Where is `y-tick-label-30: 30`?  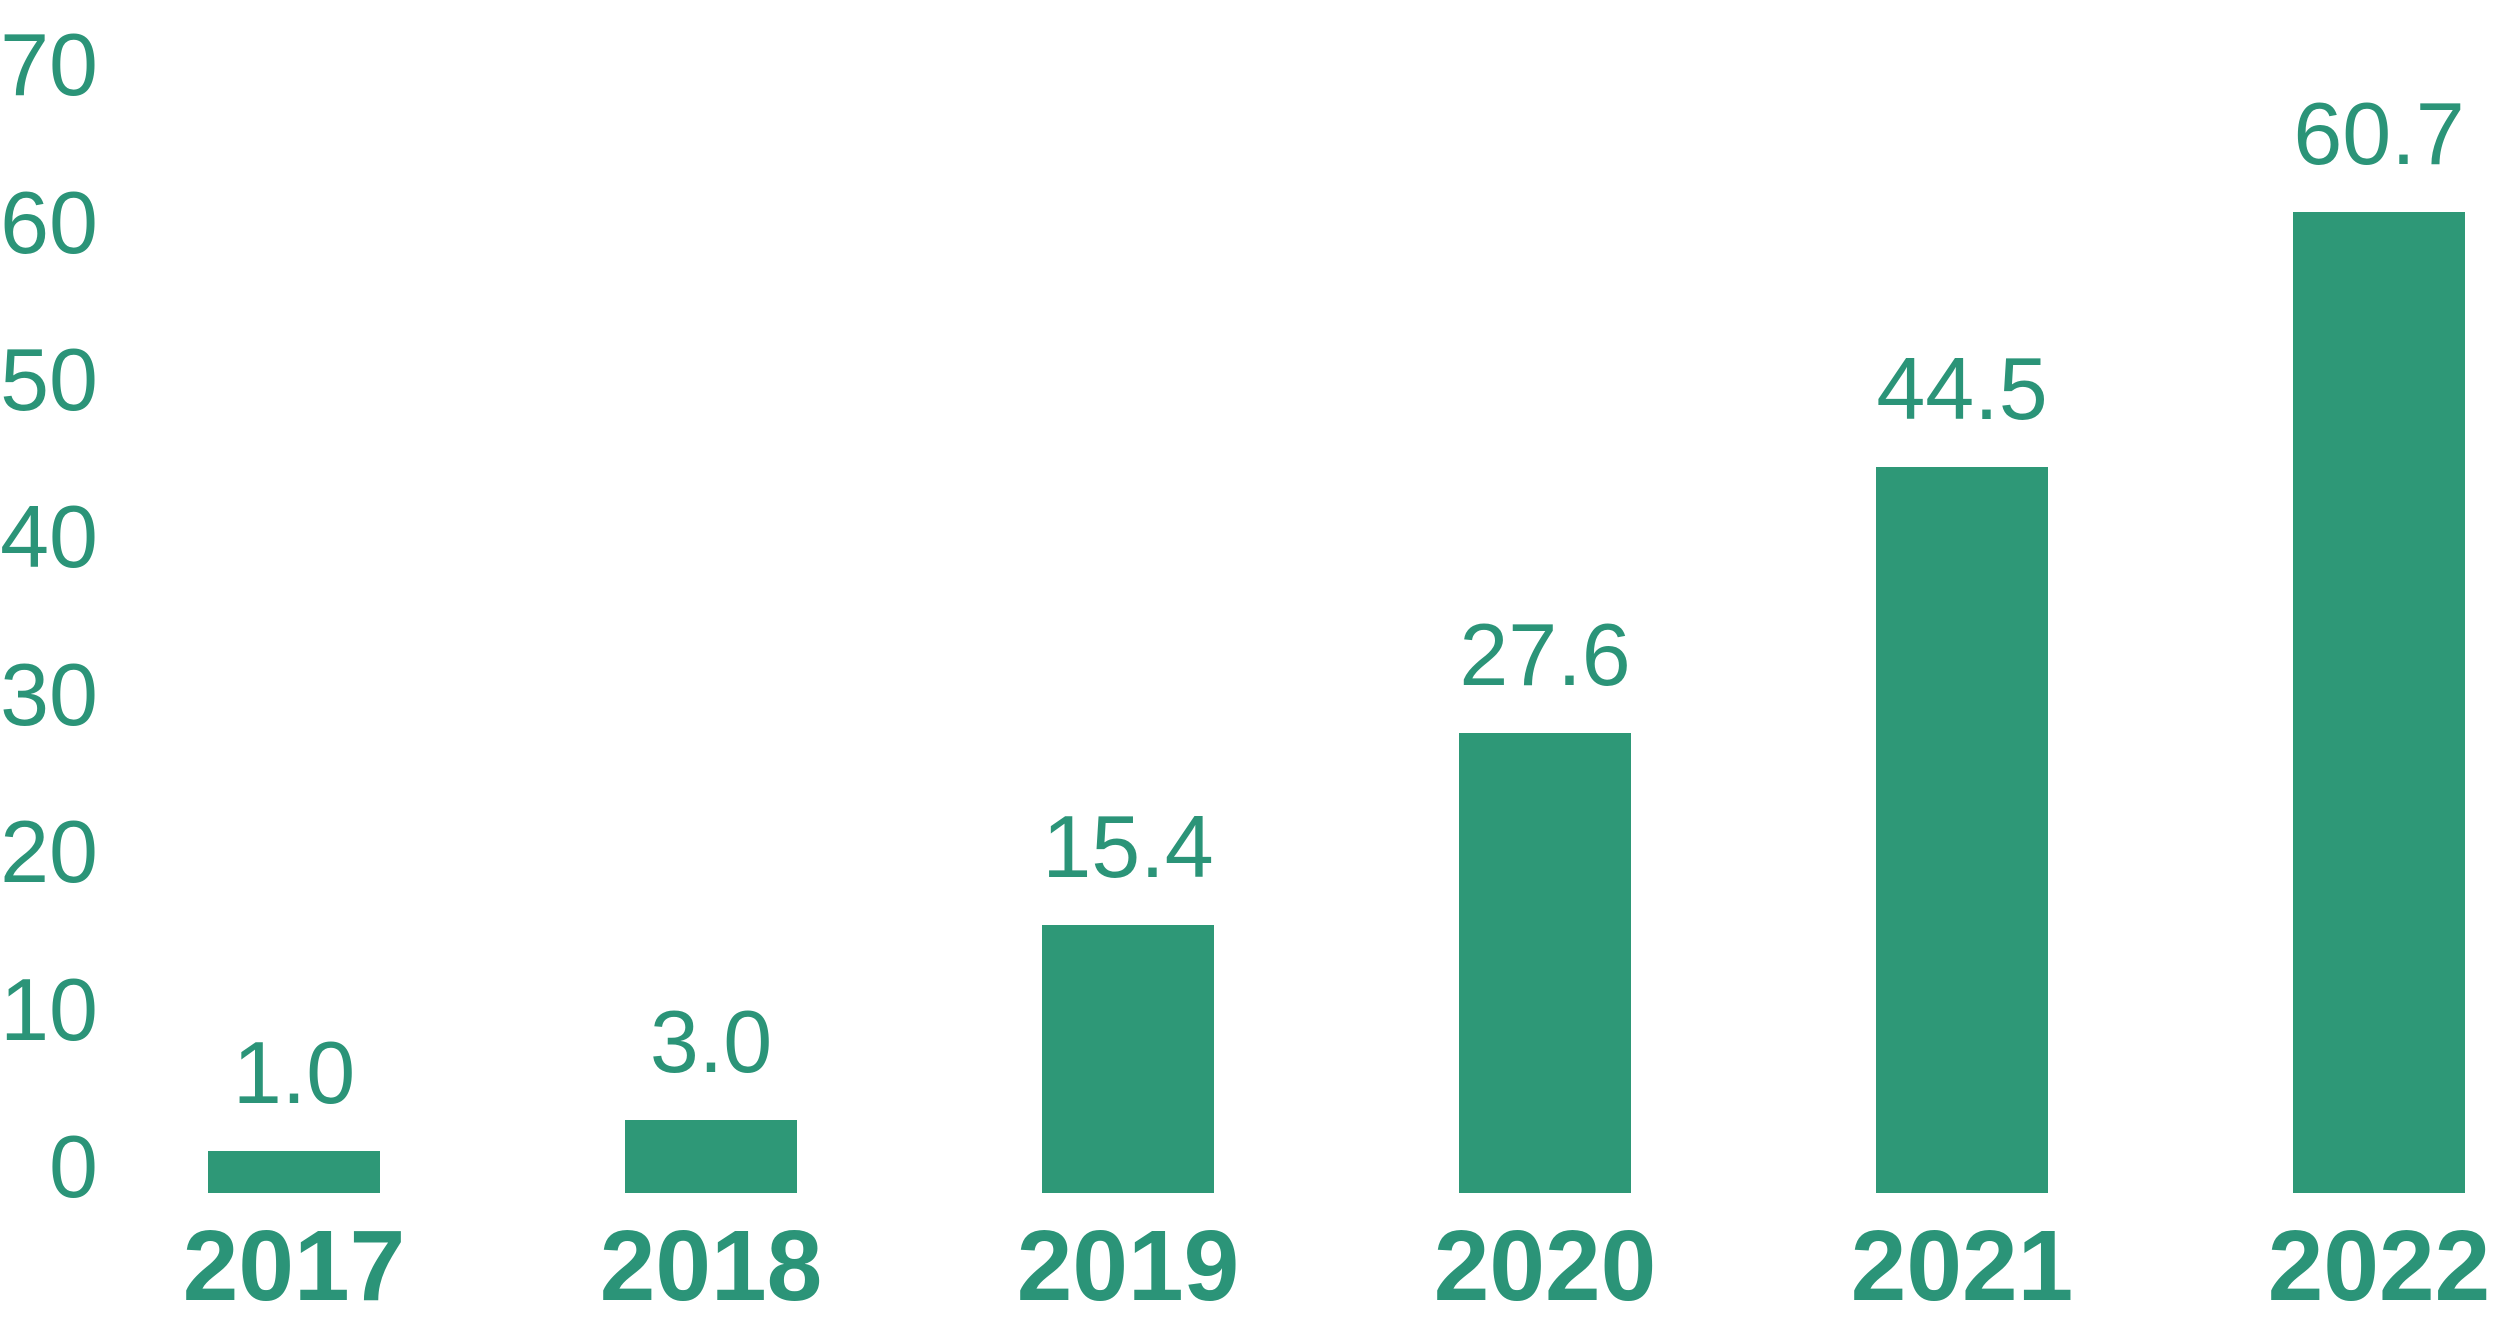
y-tick-label-30: 30 is located at coordinates (49, 694).